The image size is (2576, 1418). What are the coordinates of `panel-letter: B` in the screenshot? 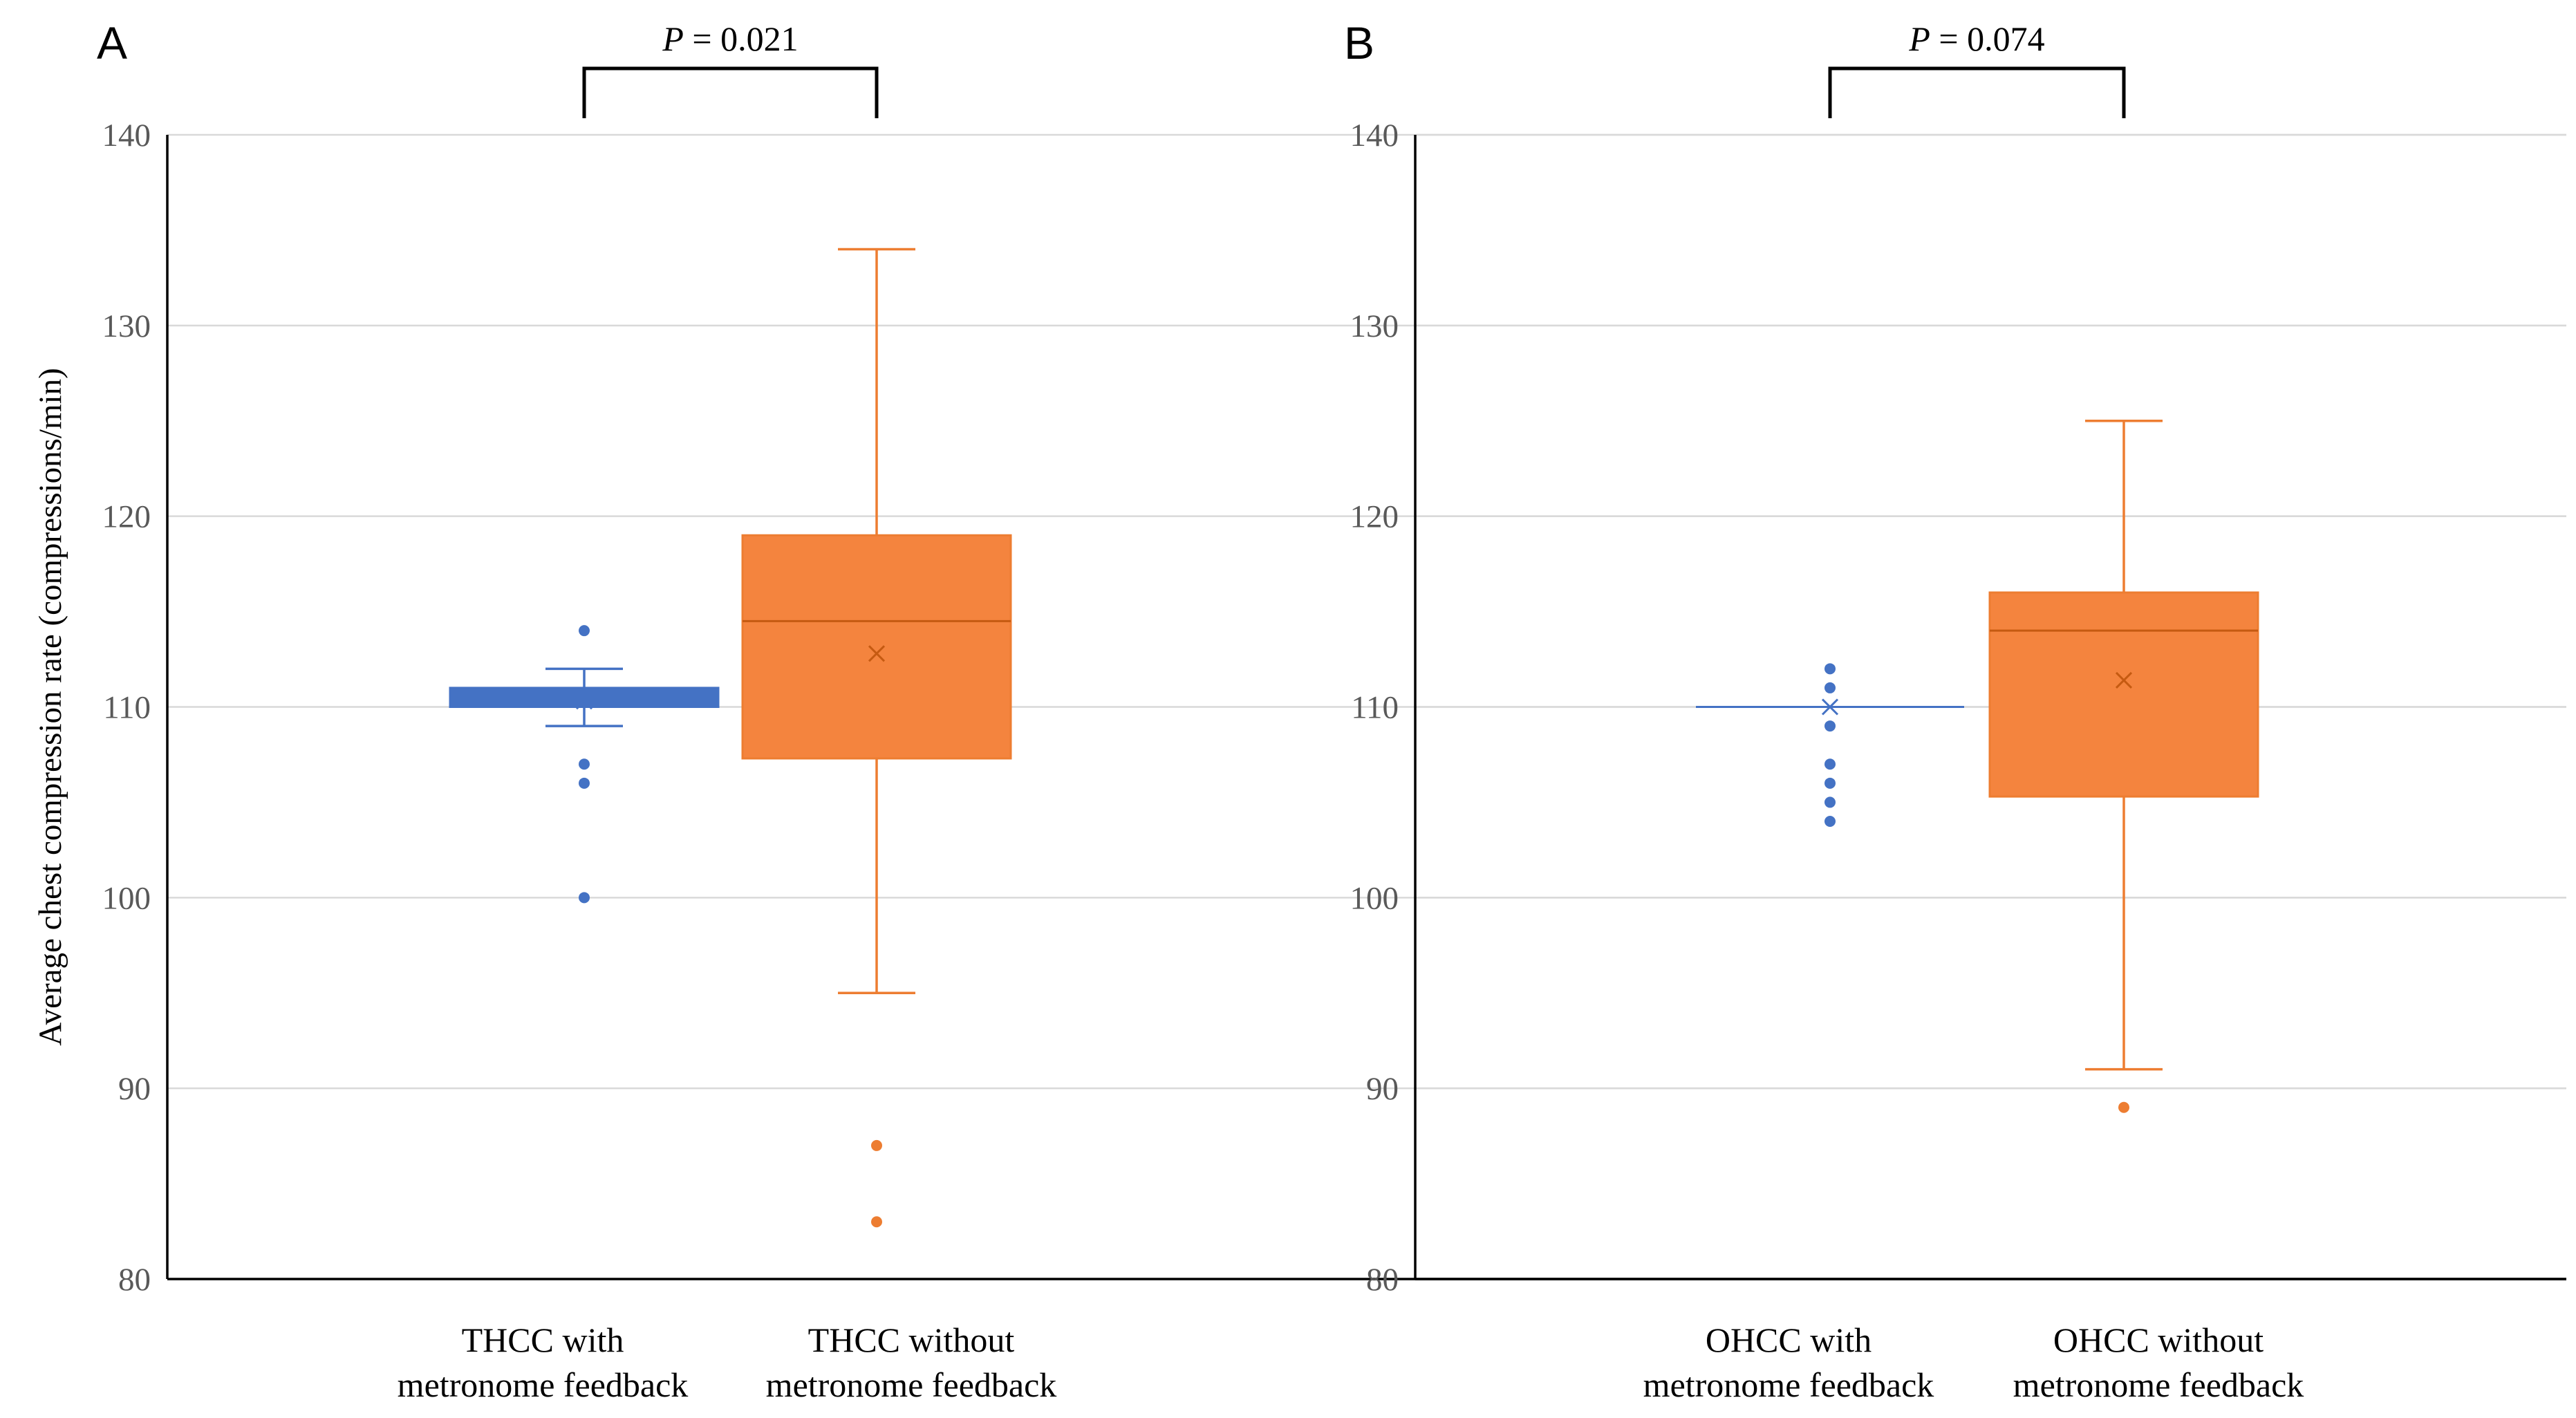 It's located at (1359, 42).